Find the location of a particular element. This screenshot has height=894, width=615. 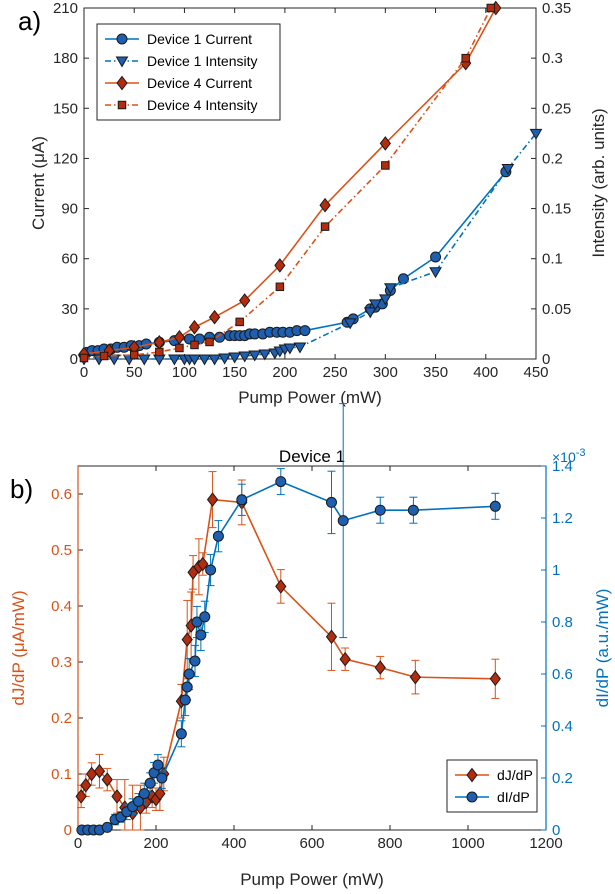

panel-b-ytick-right-label: 0.6 is located at coordinates (562, 674).